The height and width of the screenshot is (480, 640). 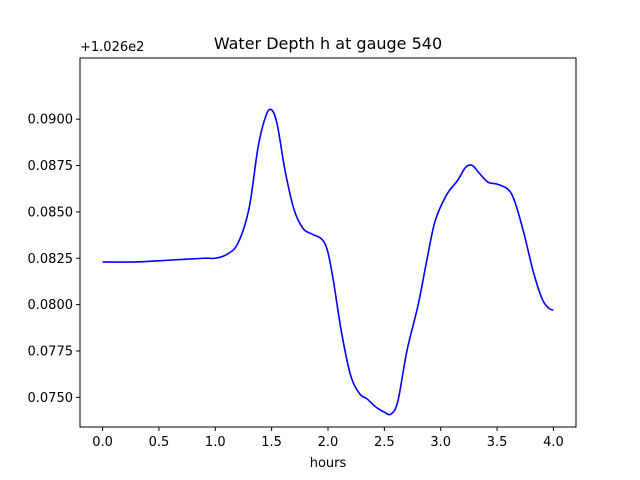 I want to click on y-tick-label: 0.0800, so click(x=51, y=305).